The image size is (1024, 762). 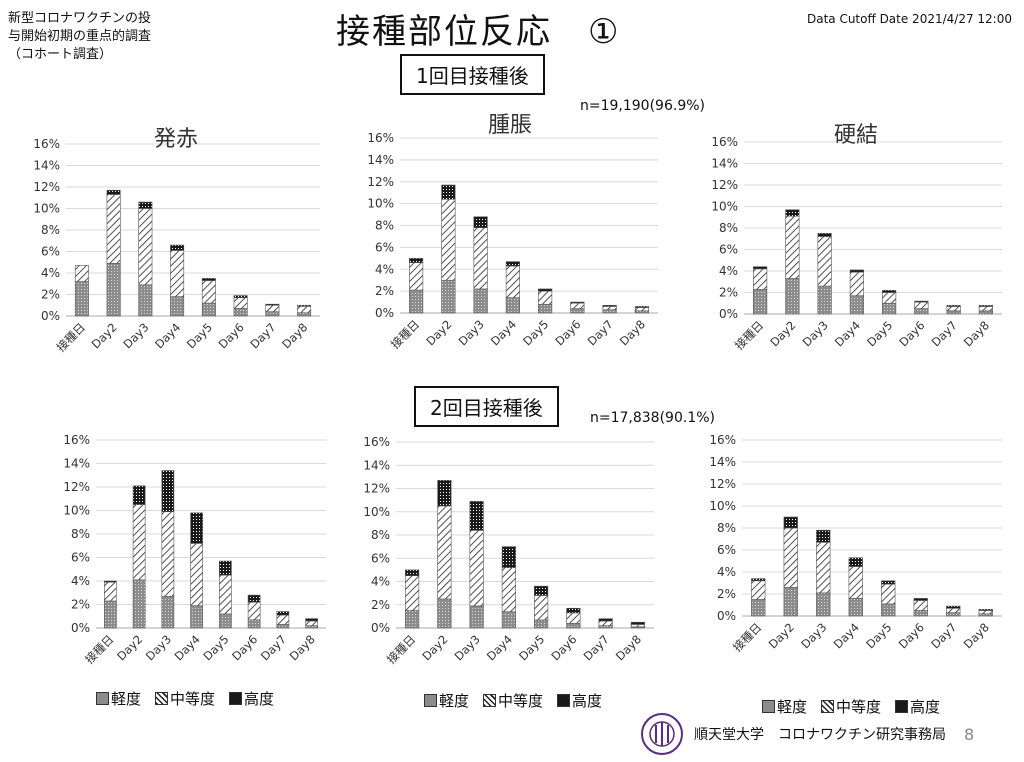 I want to click on subtitle-line: 与開始初期の重点的調査, so click(x=80, y=36).